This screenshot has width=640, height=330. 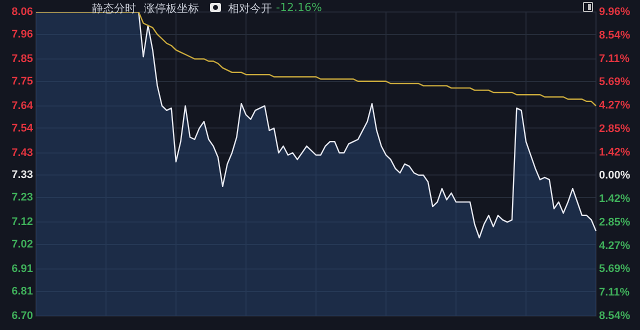 What do you see at coordinates (23, 128) in the screenshot?
I see `y-tick-label: 7.54` at bounding box center [23, 128].